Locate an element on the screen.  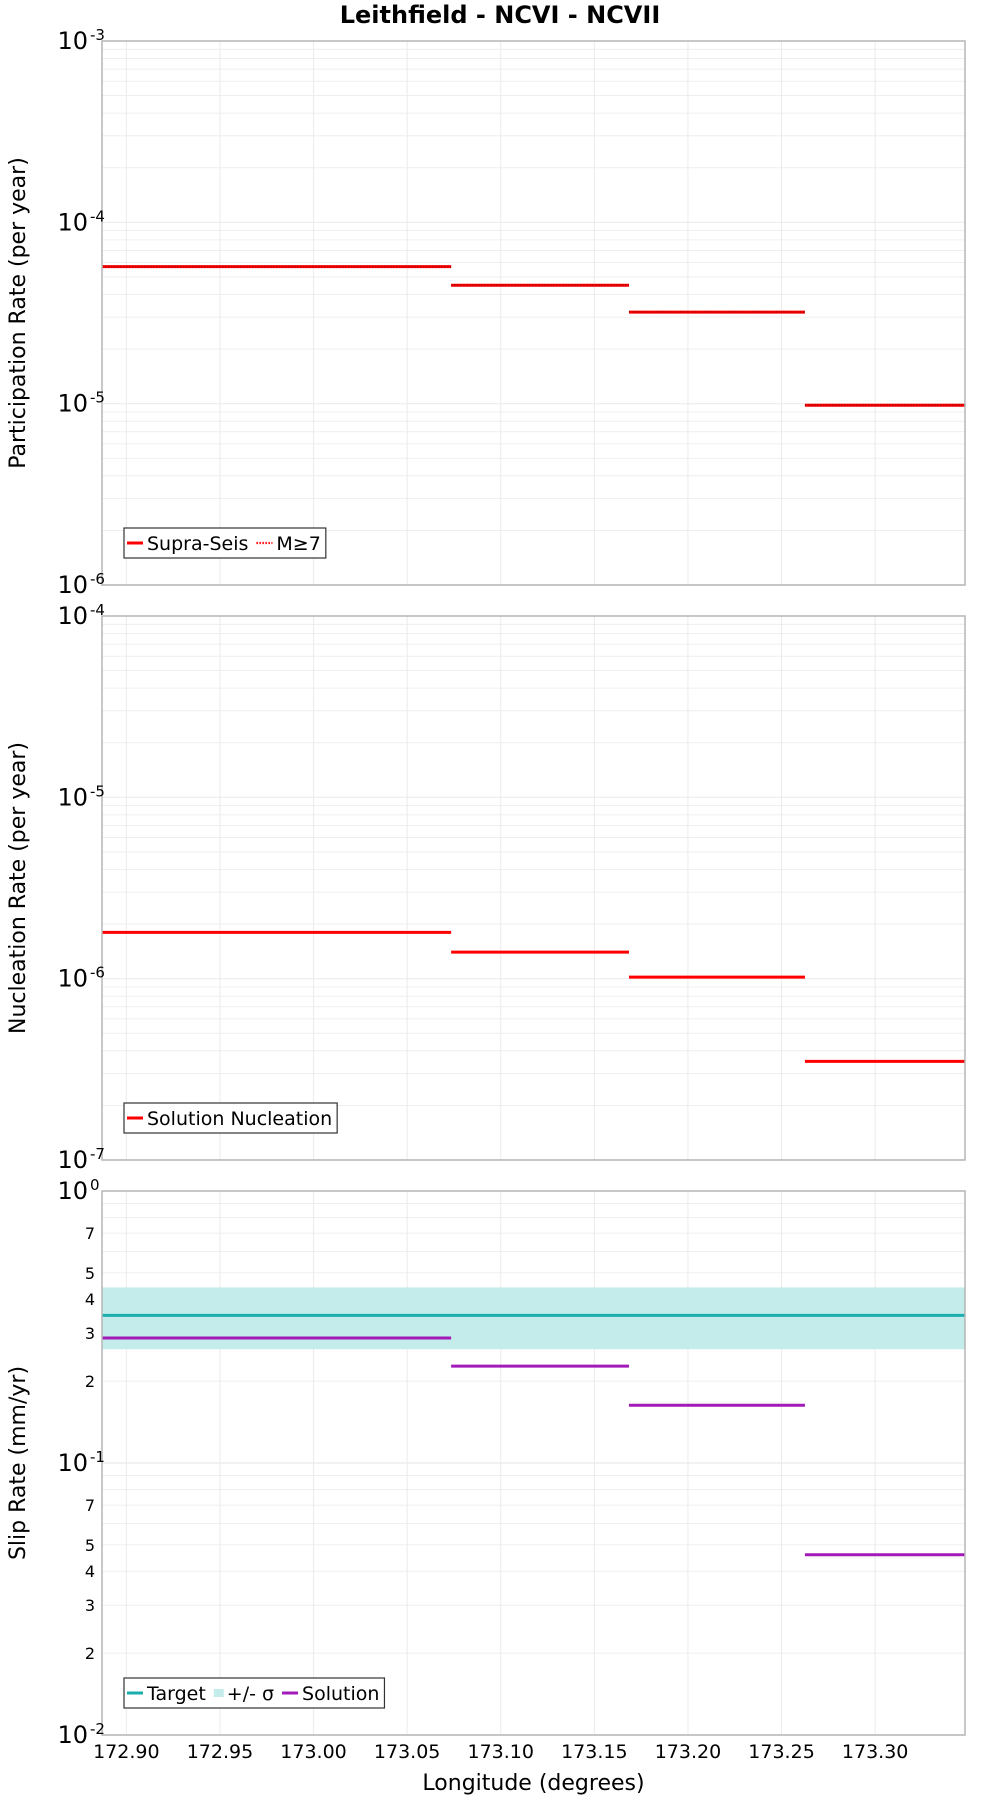
sigma-band is located at coordinates (533, 1318).